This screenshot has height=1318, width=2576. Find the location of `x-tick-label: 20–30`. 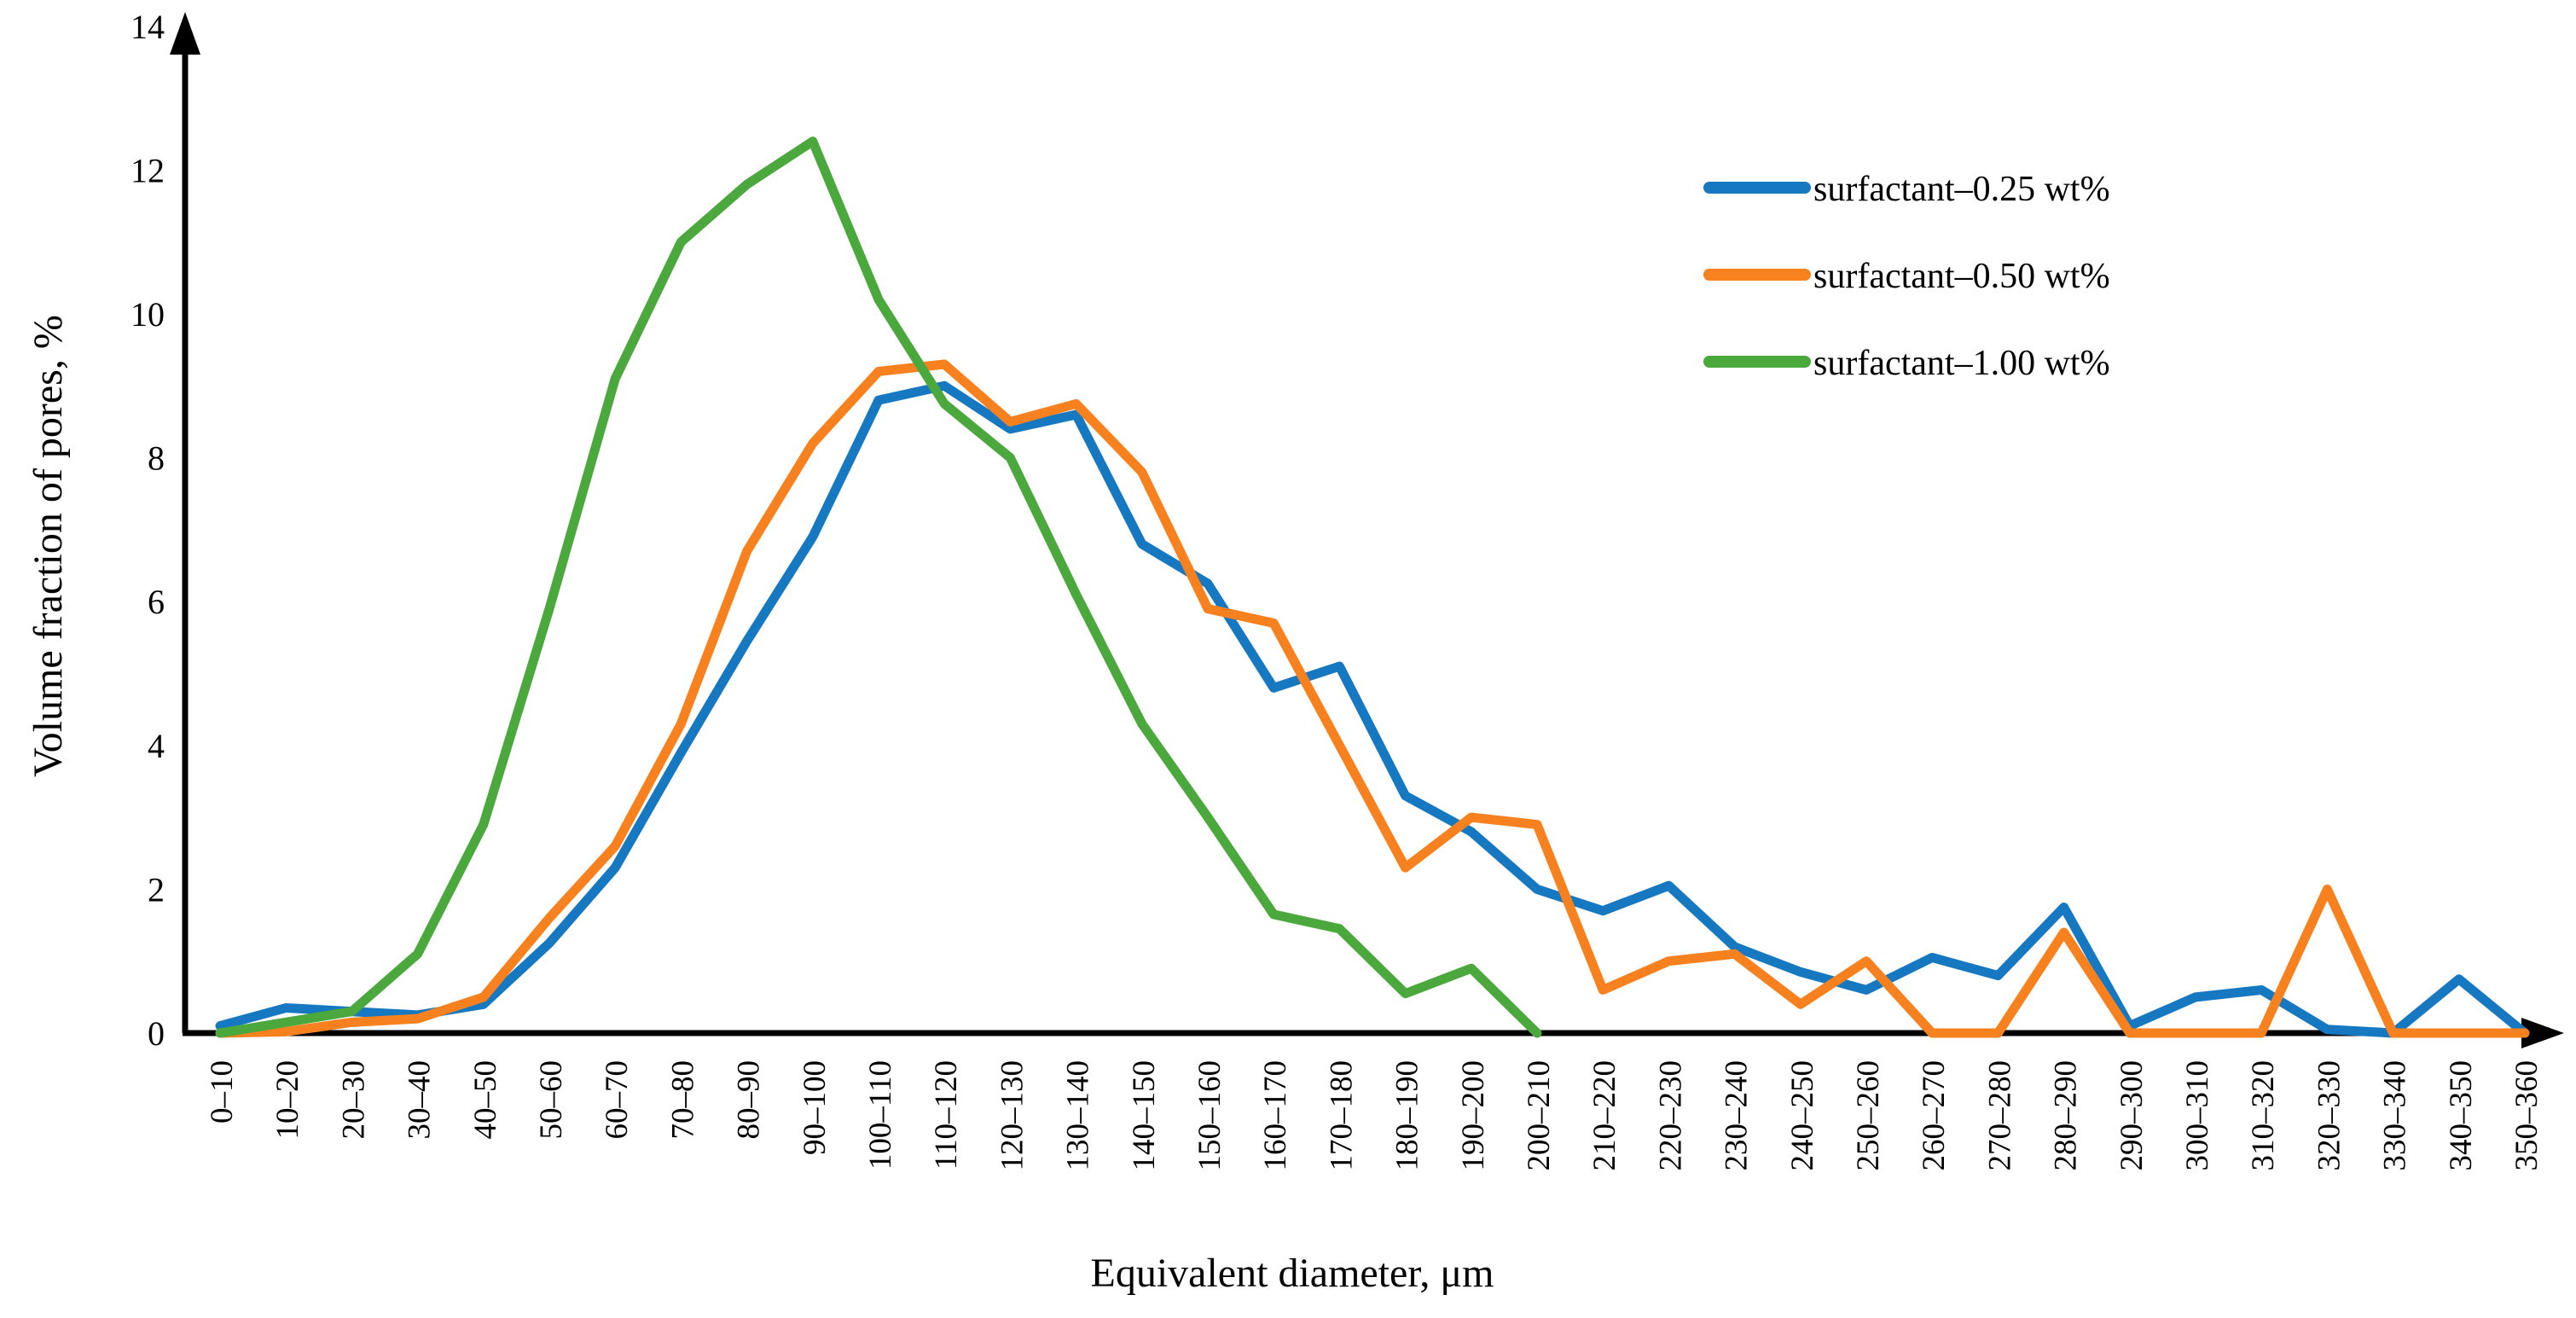

x-tick-label: 20–30 is located at coordinates (353, 1100).